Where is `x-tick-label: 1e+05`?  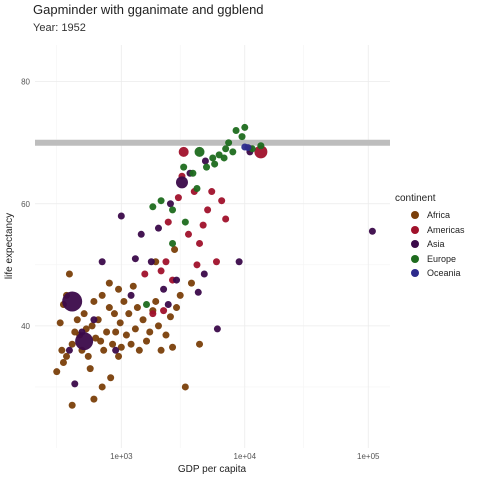
x-tick-label: 1e+05 is located at coordinates (368, 456).